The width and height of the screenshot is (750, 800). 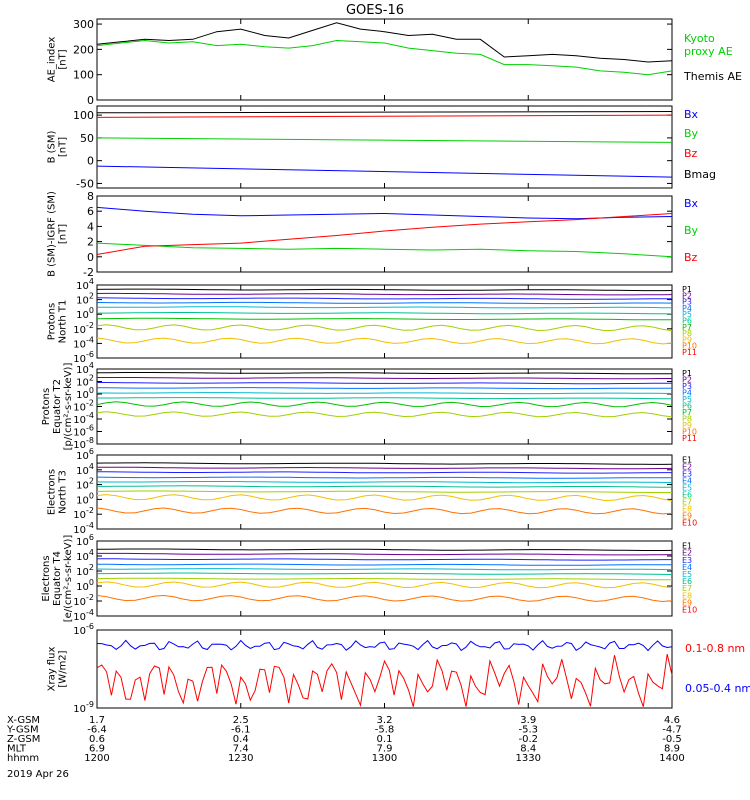 I want to click on xaxis-value-4-1: 1230, so click(x=240, y=758).